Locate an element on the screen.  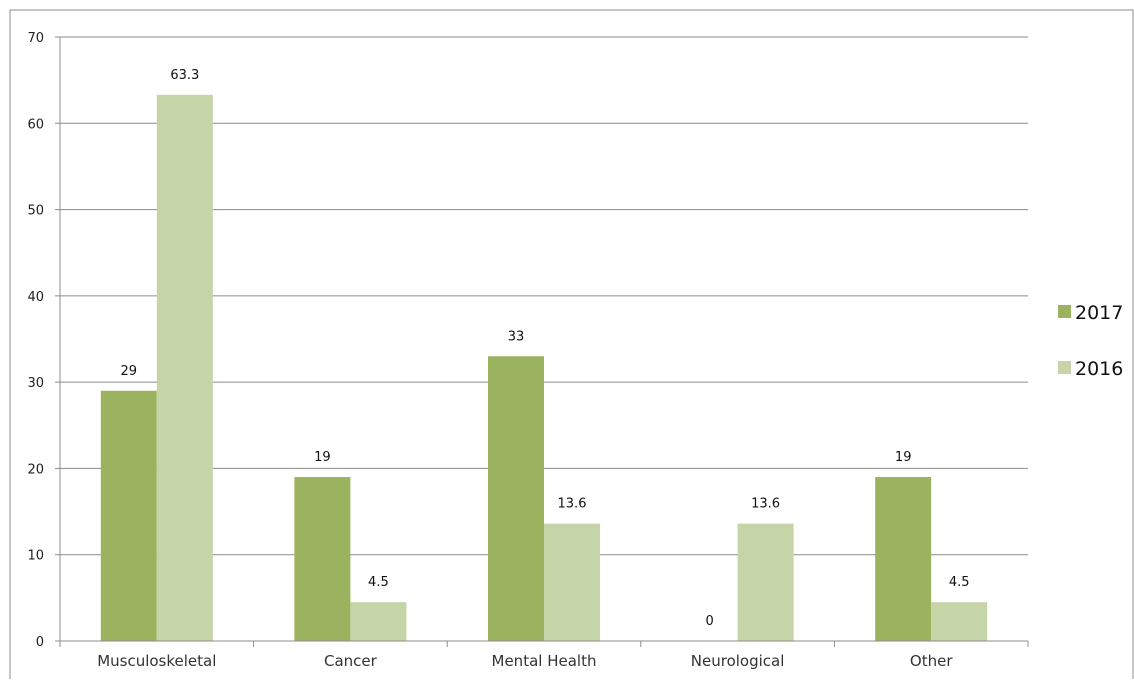
data-label: 63.3 is located at coordinates (184, 75).